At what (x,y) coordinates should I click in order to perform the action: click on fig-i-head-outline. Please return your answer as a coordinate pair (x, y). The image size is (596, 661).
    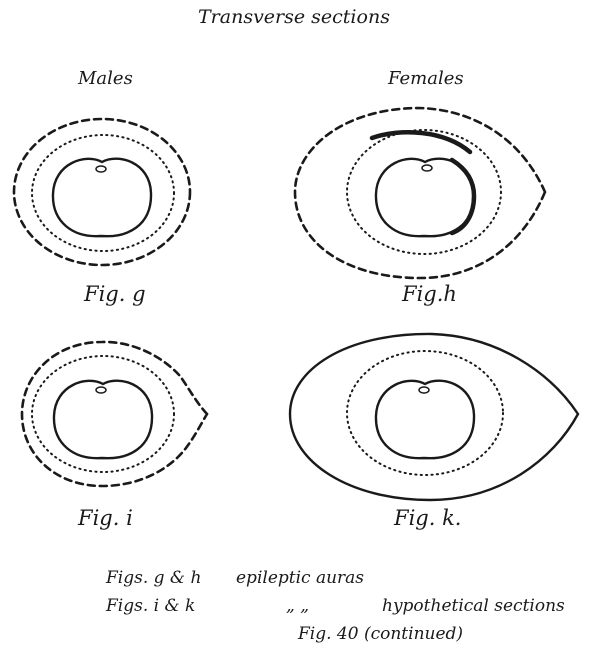
    Looking at the image, I should click on (103, 419).